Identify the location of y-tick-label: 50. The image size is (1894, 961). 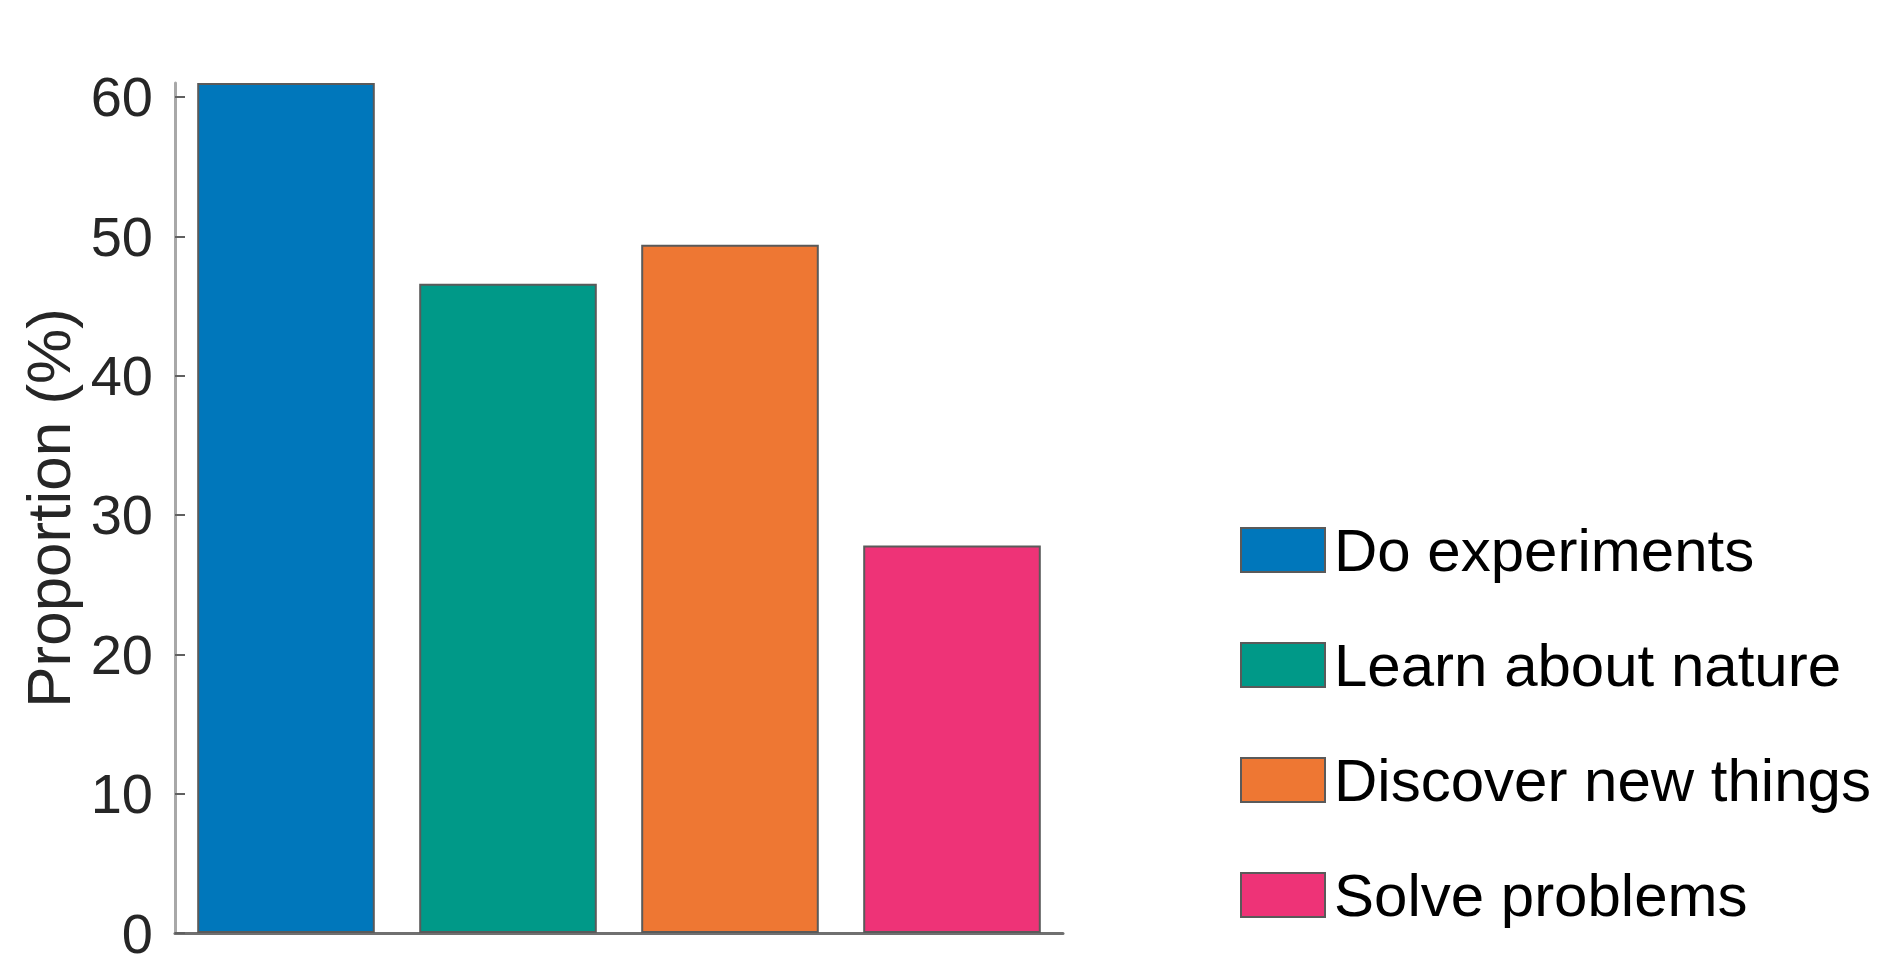
(121, 236).